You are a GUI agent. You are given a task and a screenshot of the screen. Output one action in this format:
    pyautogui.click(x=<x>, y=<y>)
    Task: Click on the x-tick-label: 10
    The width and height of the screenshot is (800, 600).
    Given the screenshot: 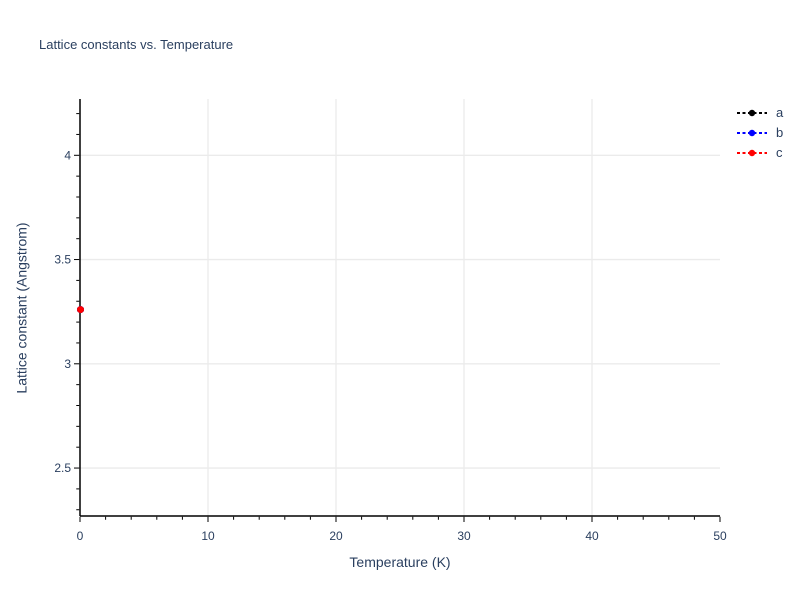 What is the action you would take?
    pyautogui.click(x=208, y=536)
    